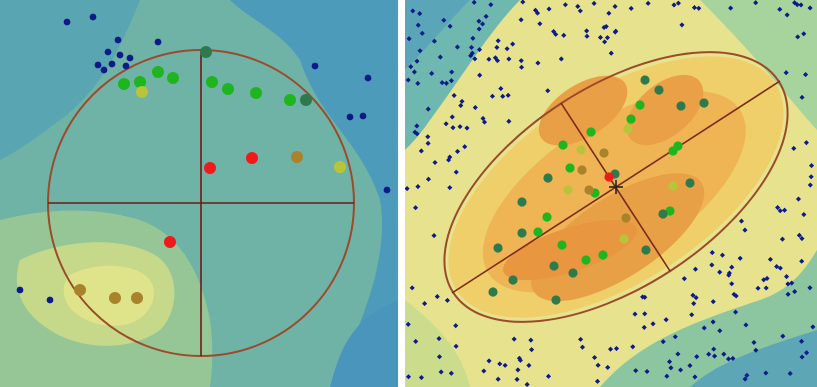 This screenshot has height=387, width=817. I want to click on left-contour-corner, so click(364, 343).